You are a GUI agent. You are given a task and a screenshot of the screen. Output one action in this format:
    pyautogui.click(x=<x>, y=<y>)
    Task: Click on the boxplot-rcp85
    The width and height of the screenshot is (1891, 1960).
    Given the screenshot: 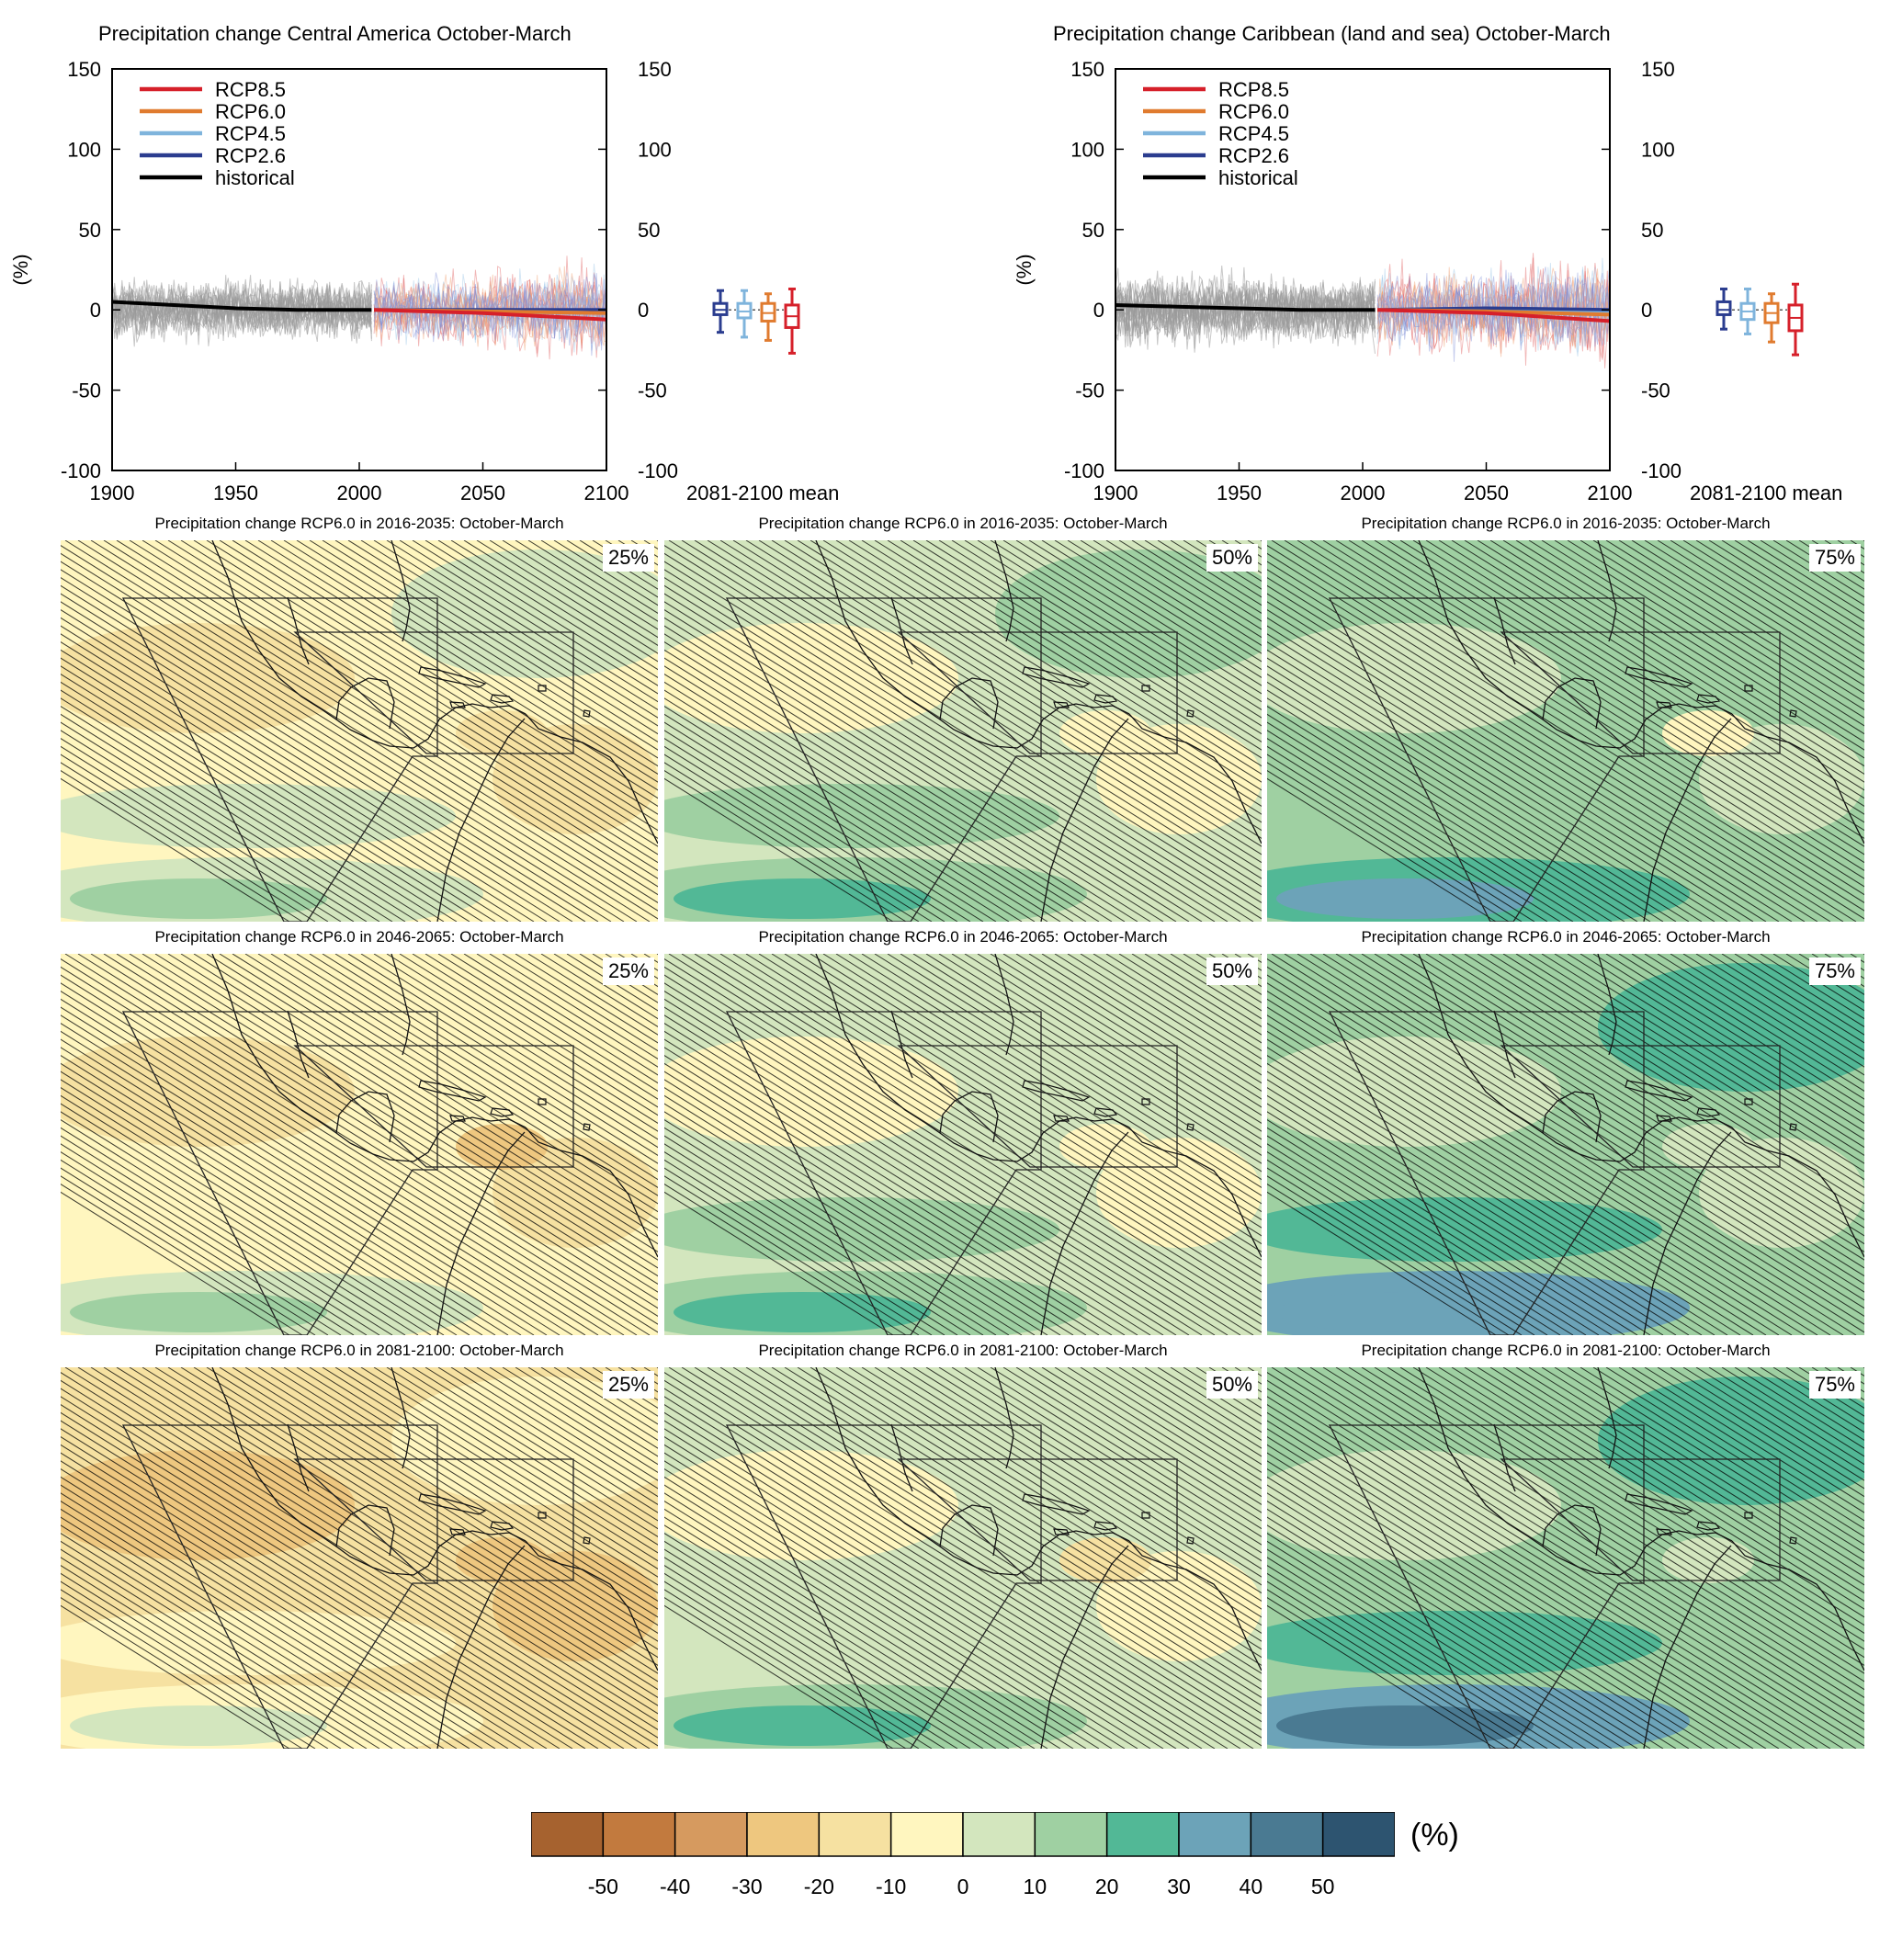 What is the action you would take?
    pyautogui.click(x=1795, y=319)
    